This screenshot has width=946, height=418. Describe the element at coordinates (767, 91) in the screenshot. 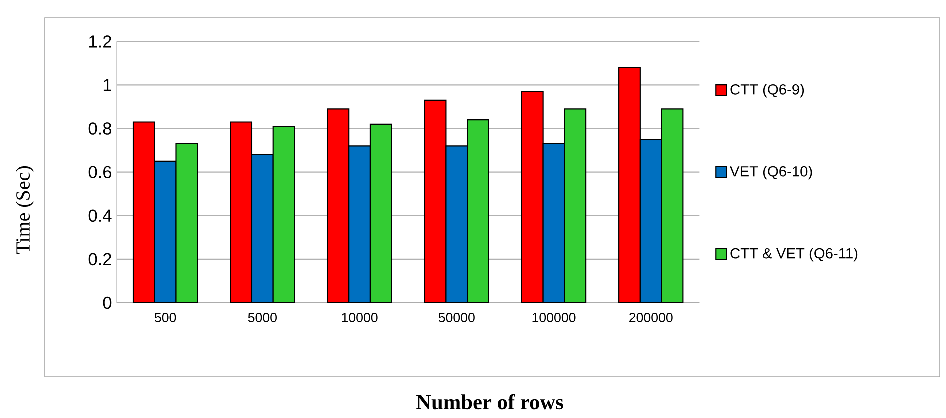

I see `legend-label: CTT (Q6-9)` at that location.